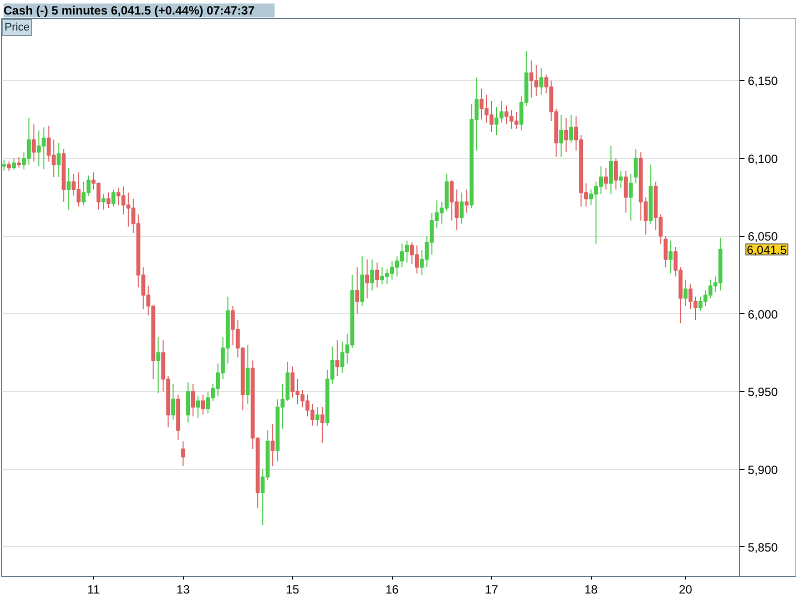 This screenshot has width=800, height=600. Describe the element at coordinates (129, 11) in the screenshot. I see `chart-title: Cash (-) 5 minutes 6,041.5 (+0.44%) 07:47:37` at that location.